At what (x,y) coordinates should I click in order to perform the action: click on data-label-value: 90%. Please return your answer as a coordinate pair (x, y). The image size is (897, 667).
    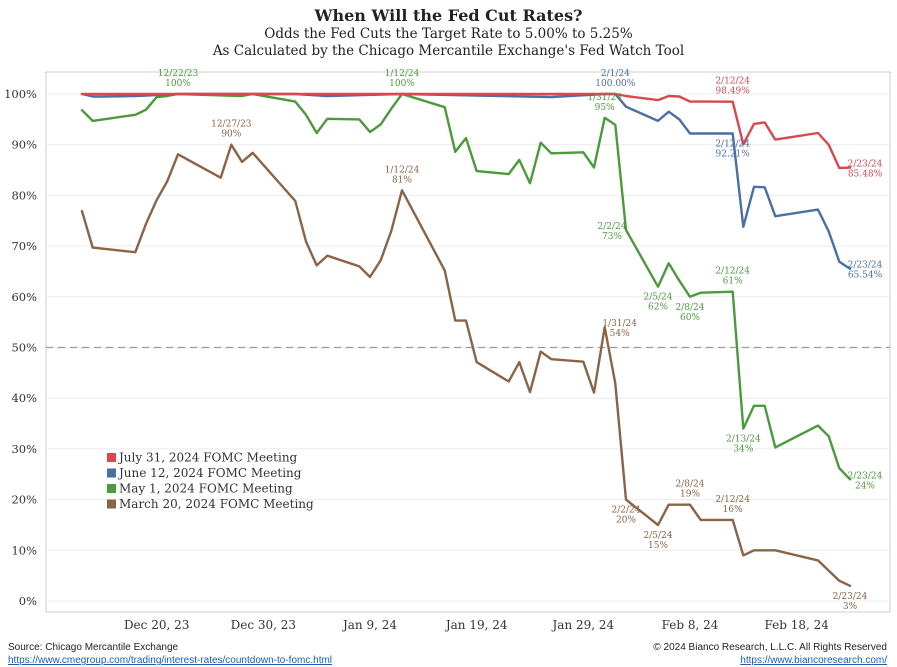
    Looking at the image, I should click on (231, 135).